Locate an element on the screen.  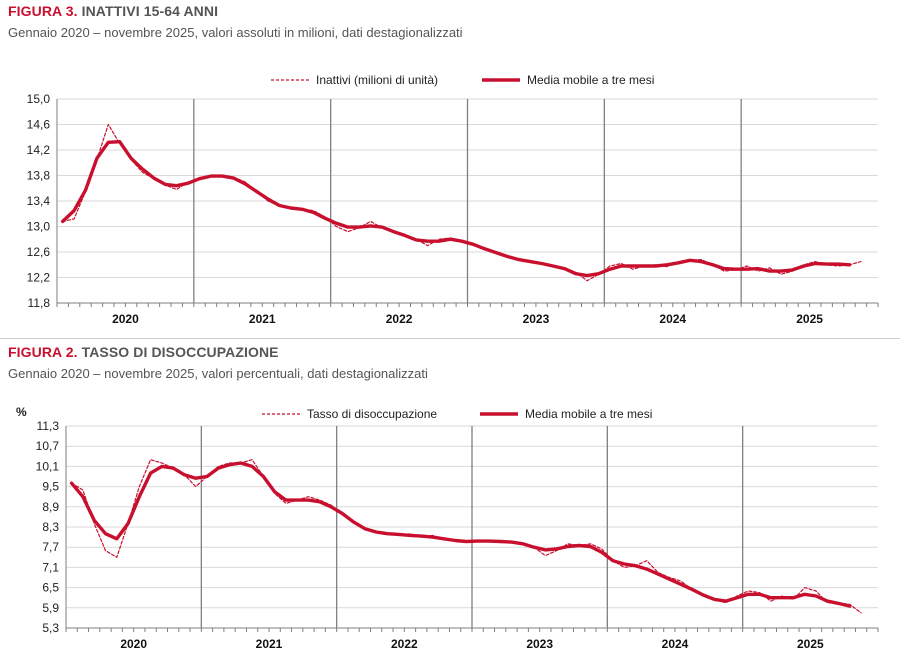
inattivi-year-label: 2025 is located at coordinates (809, 319).